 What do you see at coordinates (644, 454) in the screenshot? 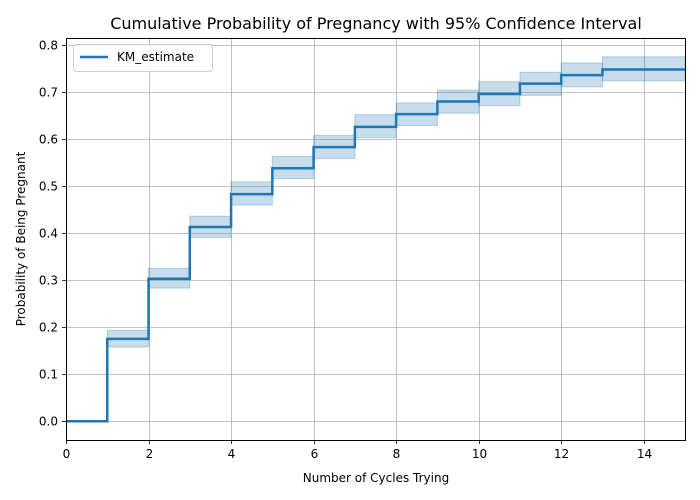
I see `x-tick-label: 14` at bounding box center [644, 454].